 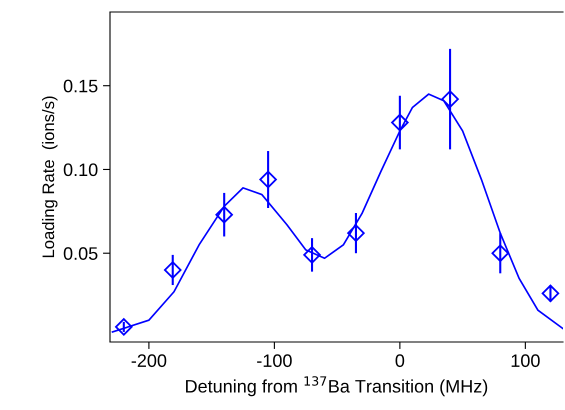 I want to click on y-axis-title: Loading Rate (ions/s), so click(x=50, y=177).